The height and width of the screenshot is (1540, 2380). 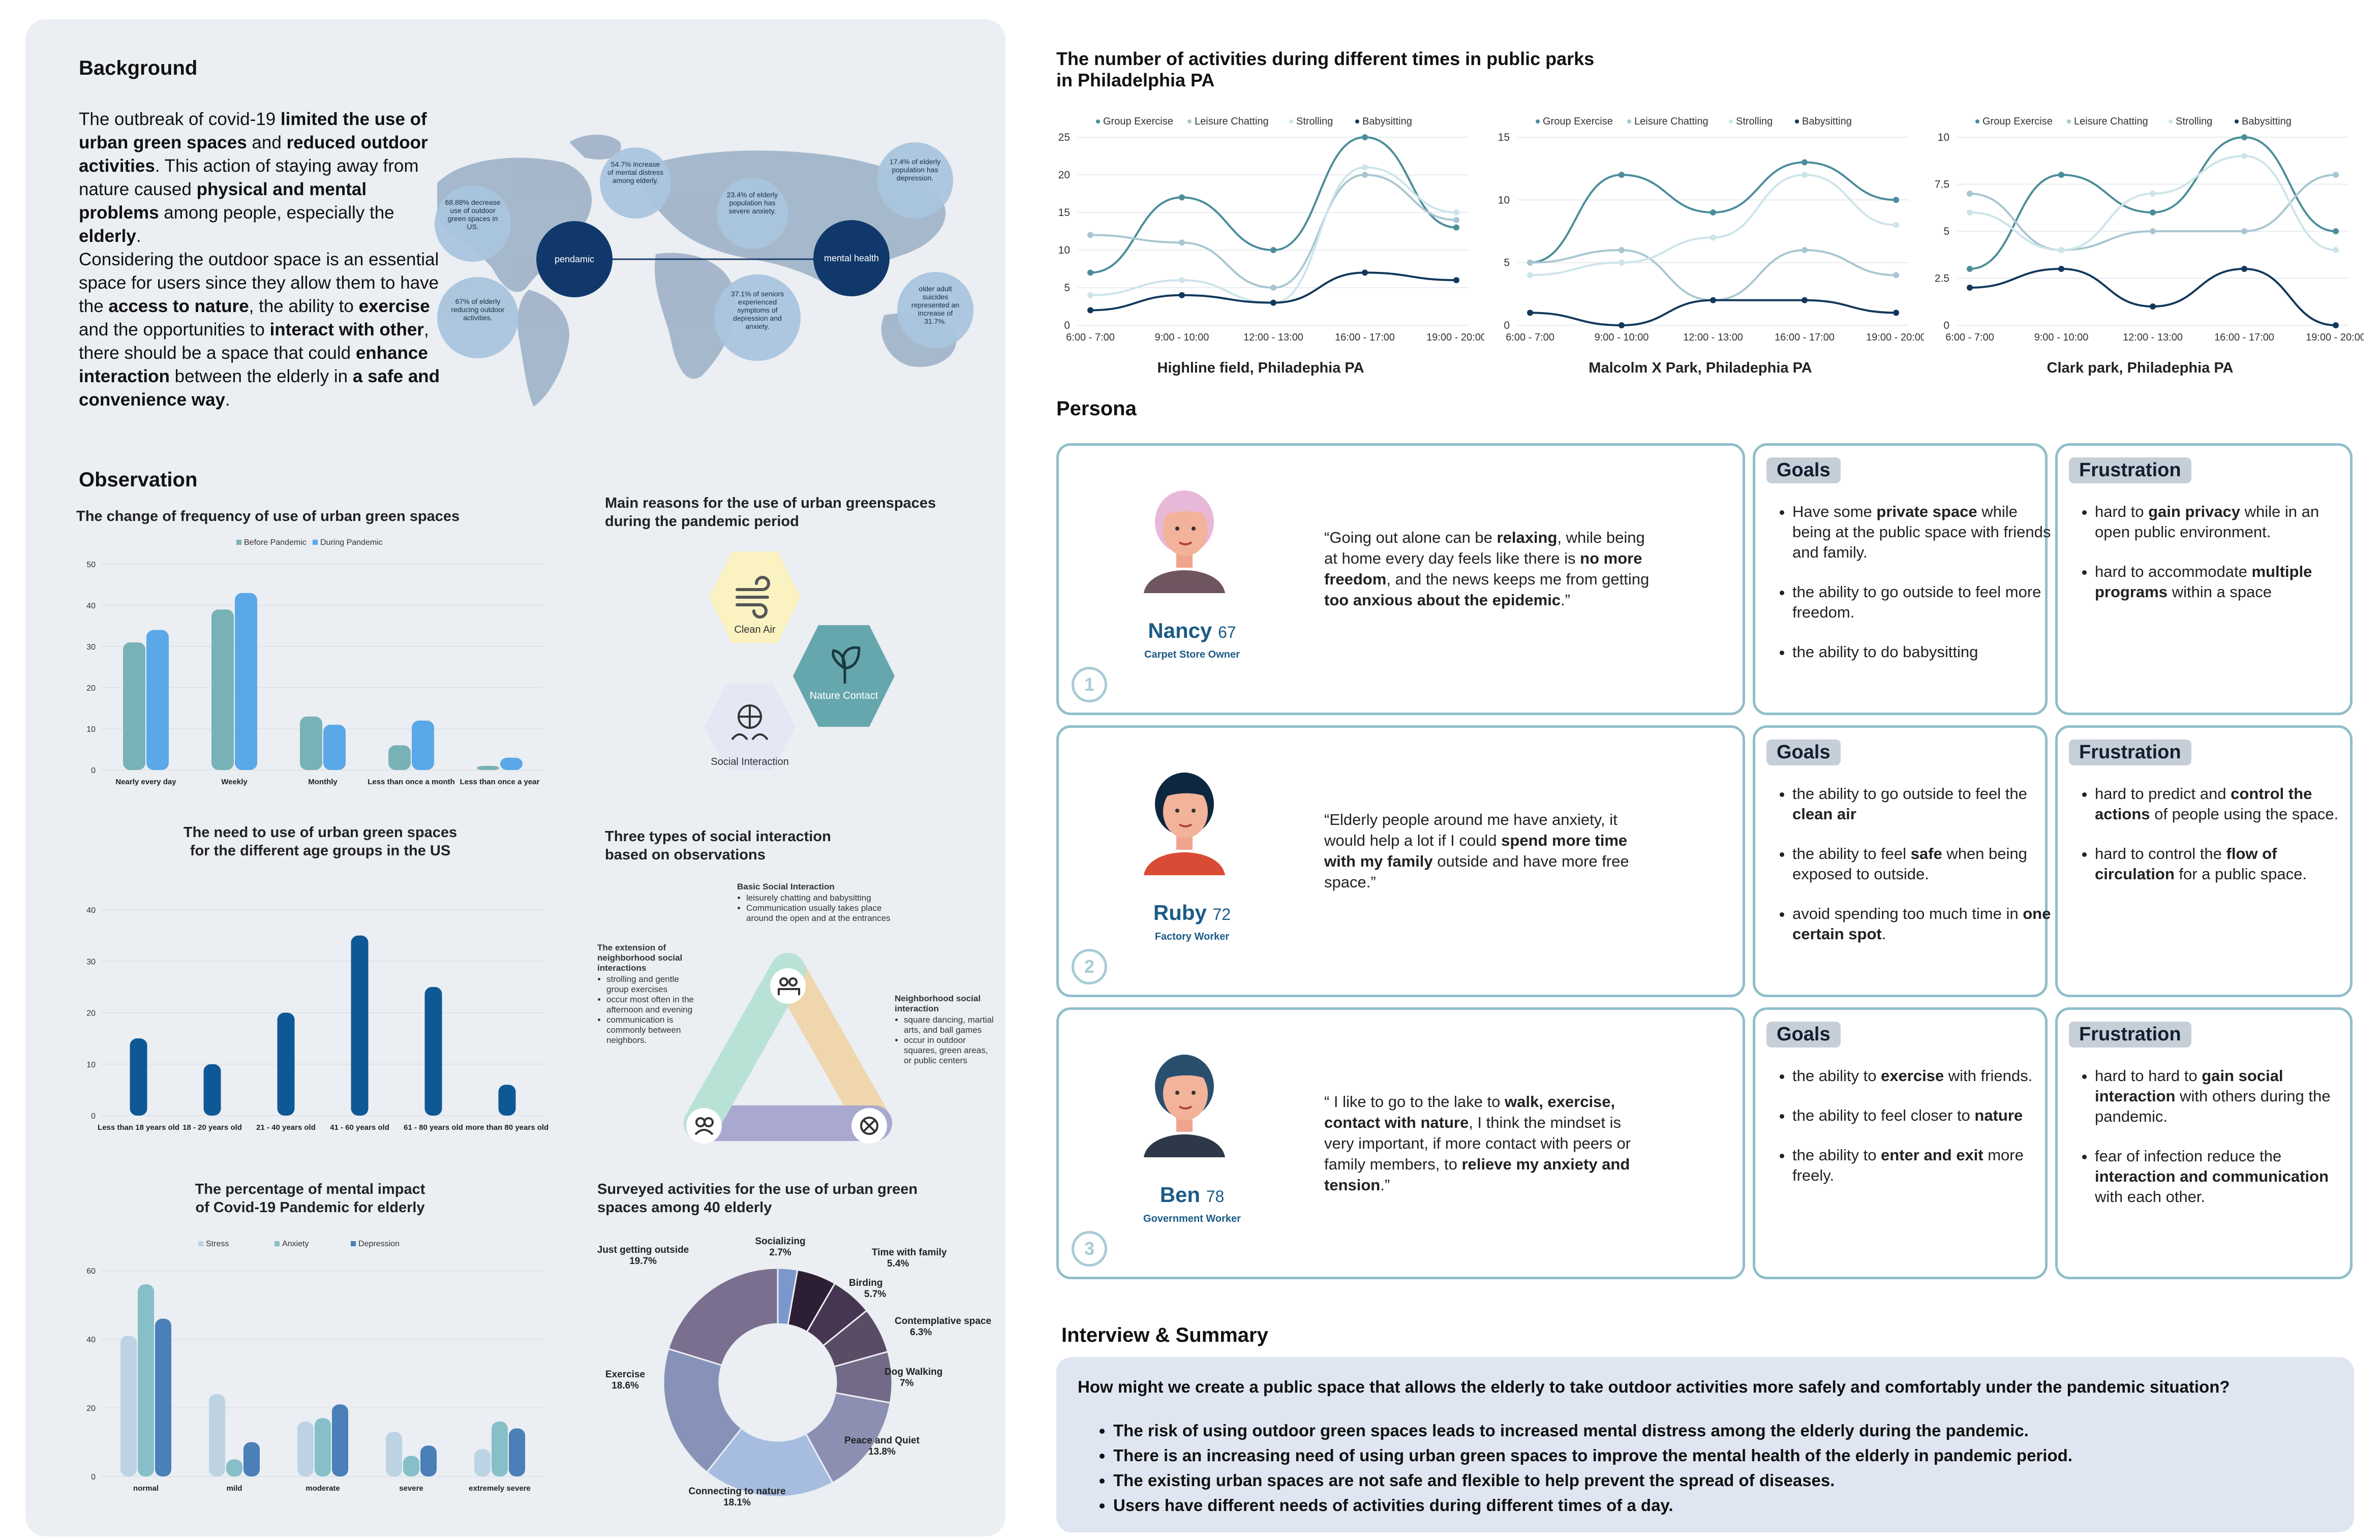 I want to click on persona-age: 67, so click(x=1227, y=632).